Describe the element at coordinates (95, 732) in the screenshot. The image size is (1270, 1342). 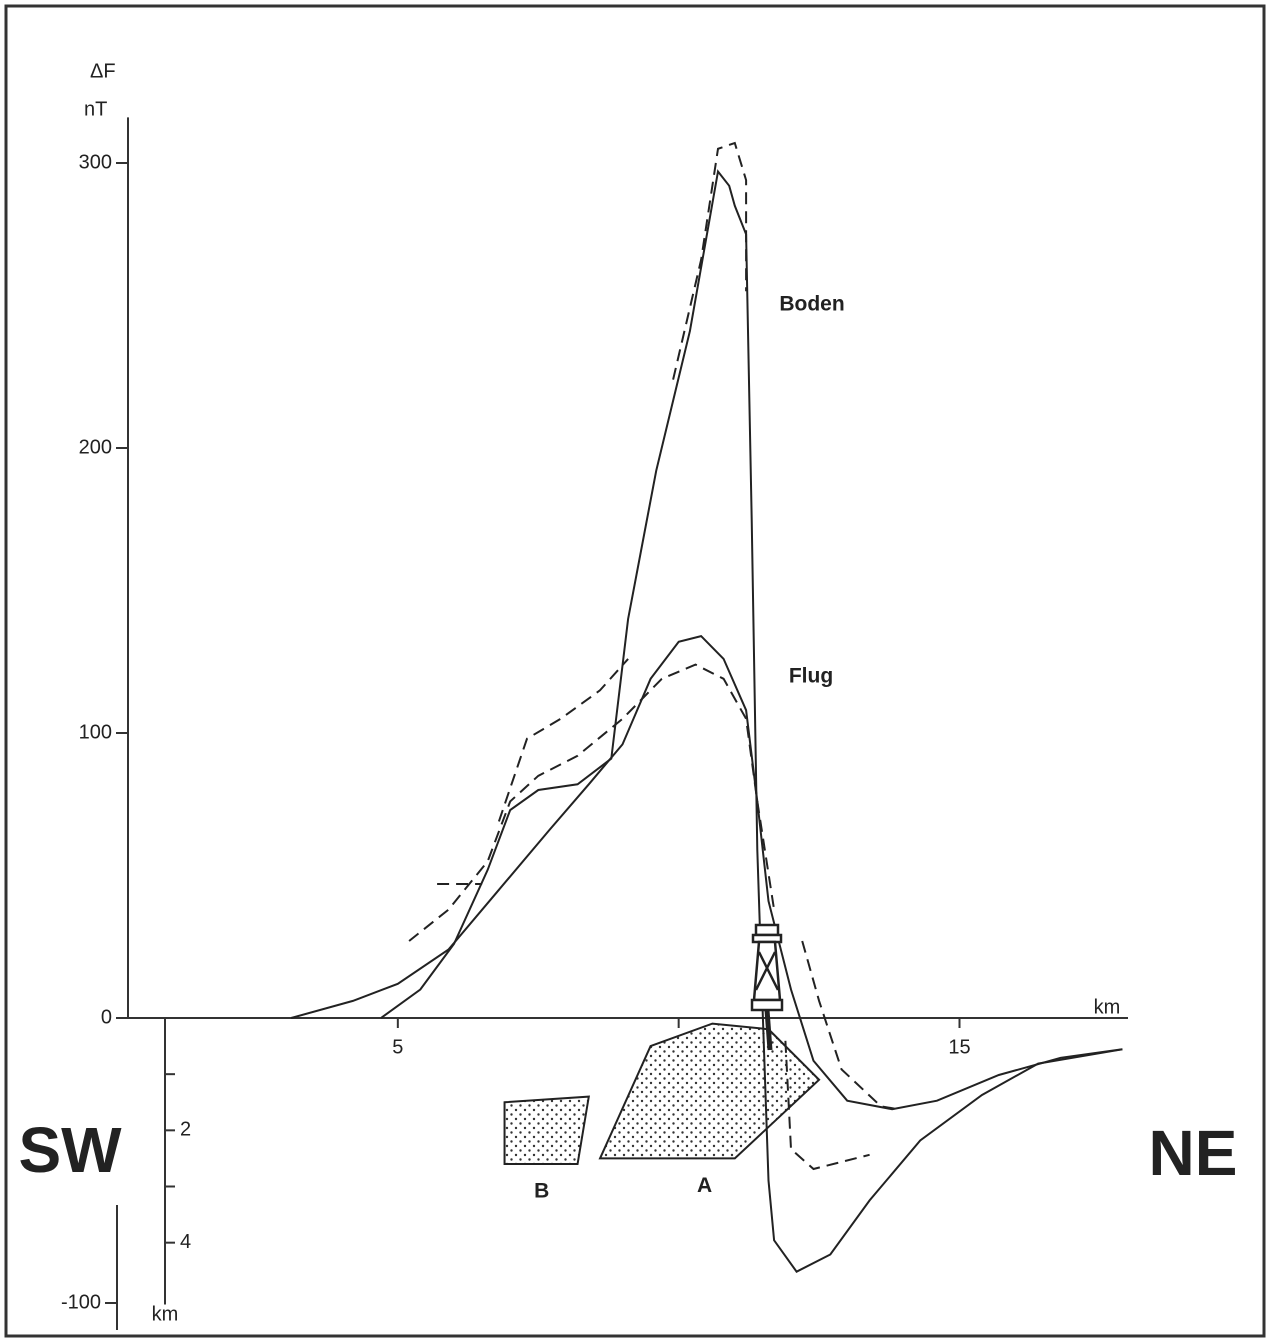
I see `y-tick-label: 100` at that location.